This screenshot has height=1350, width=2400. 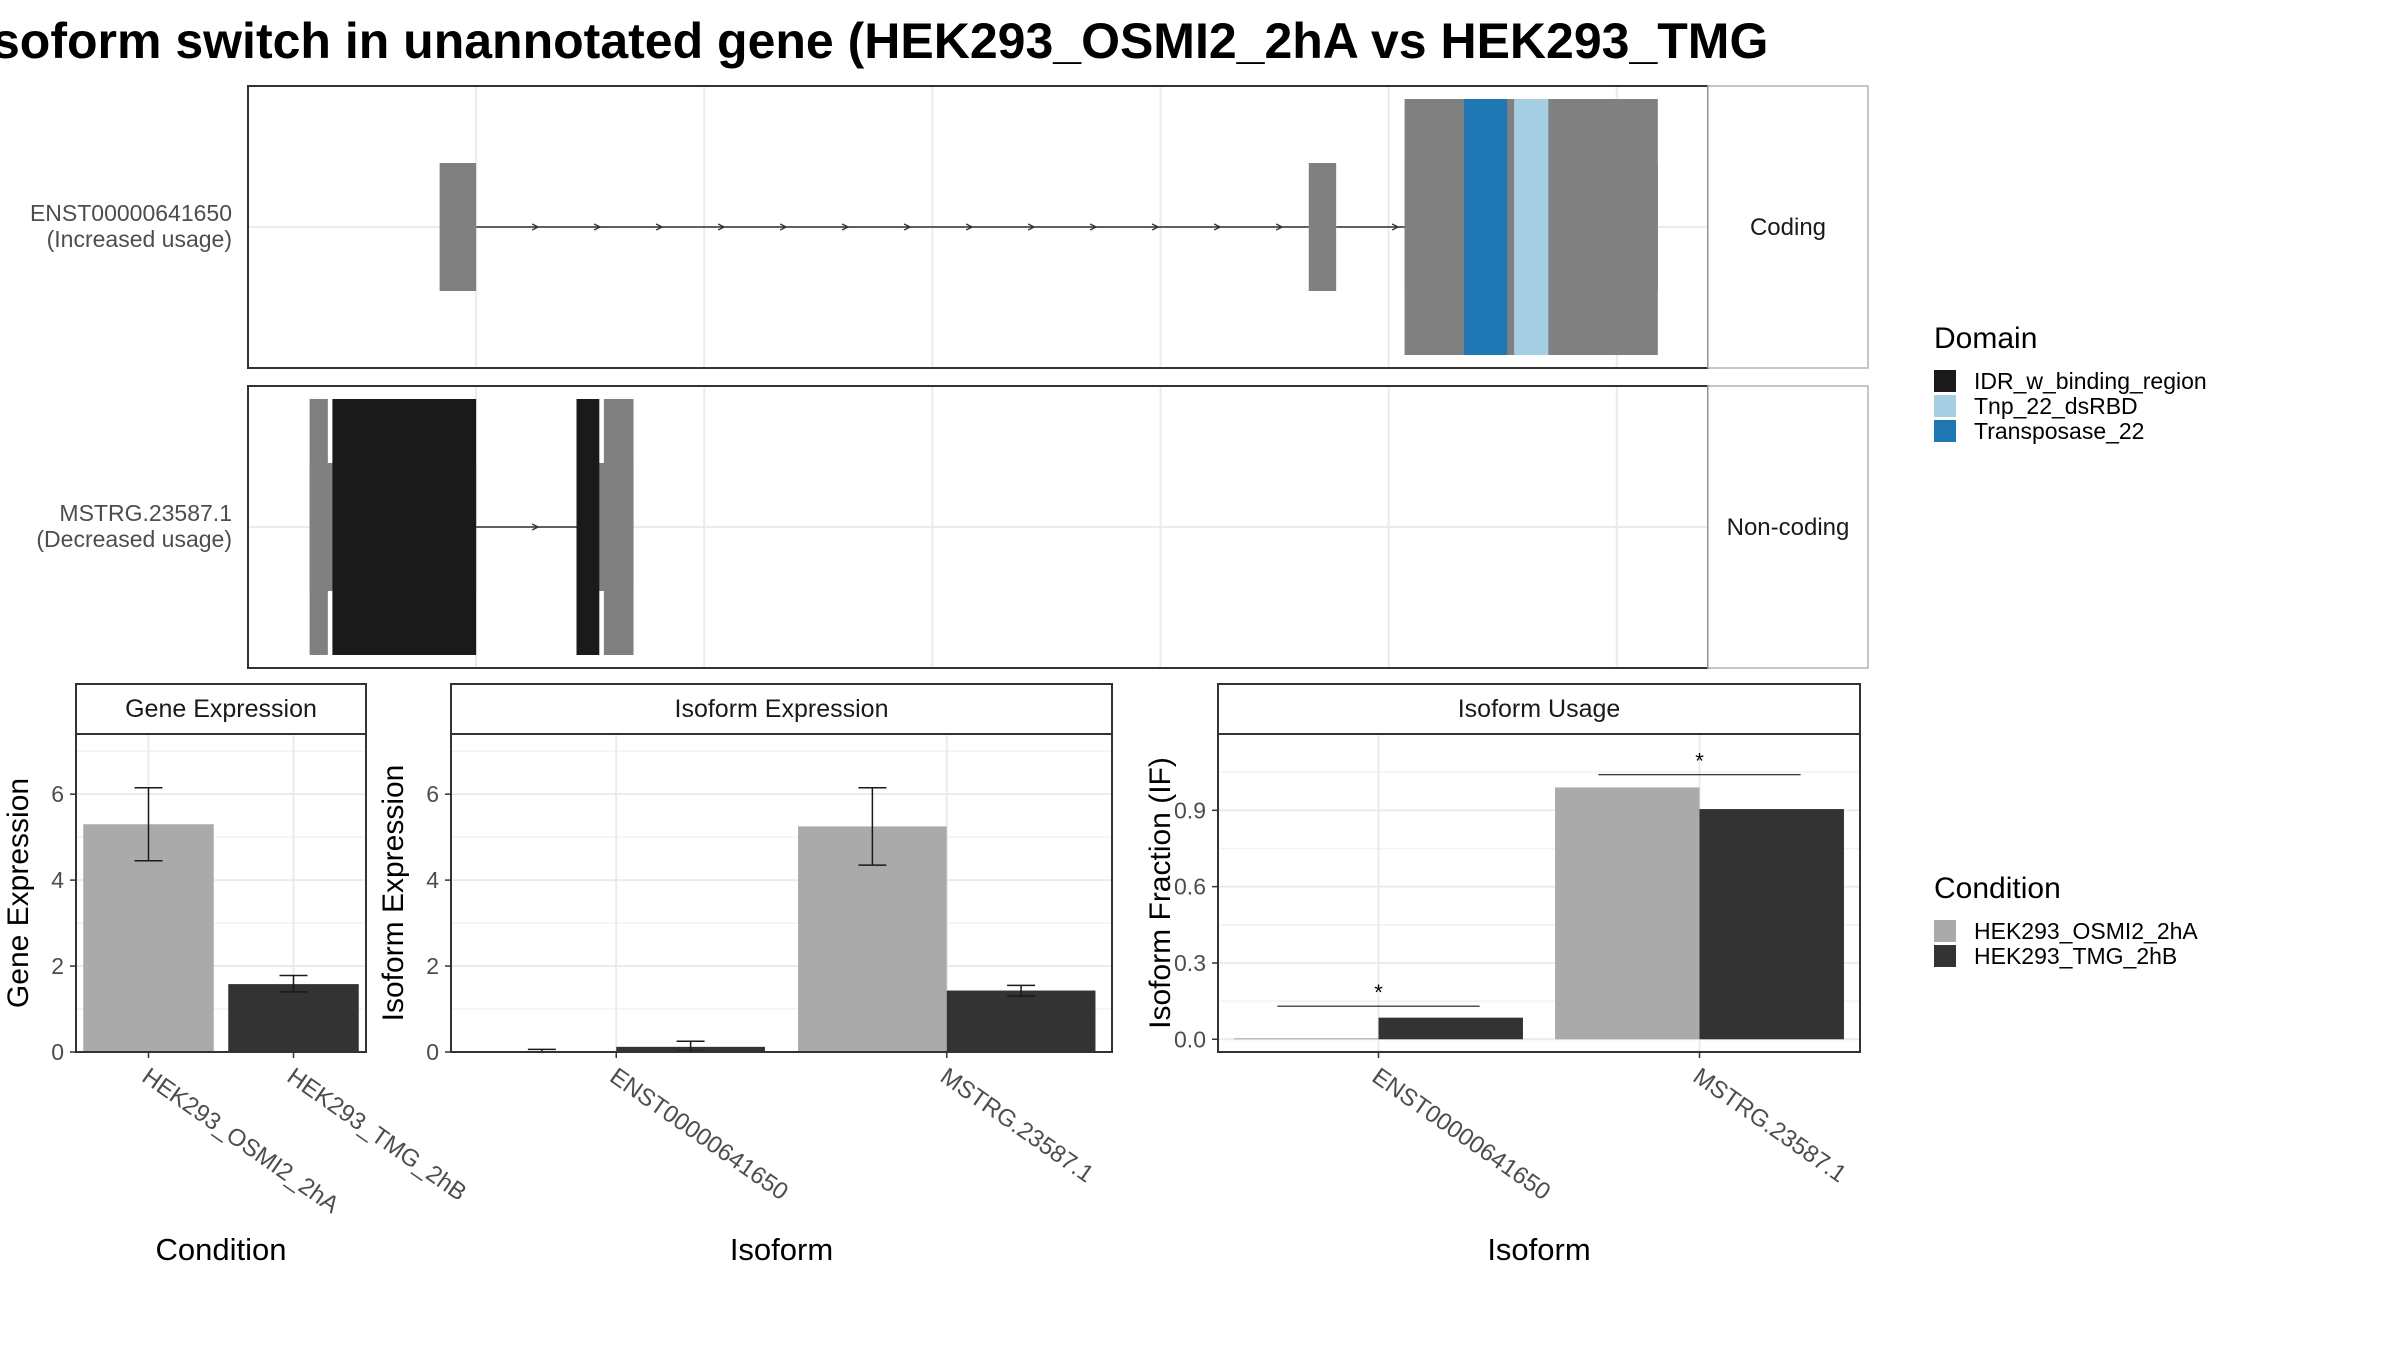 I want to click on legend-label: IDR_w_binding_region, so click(x=2090, y=381).